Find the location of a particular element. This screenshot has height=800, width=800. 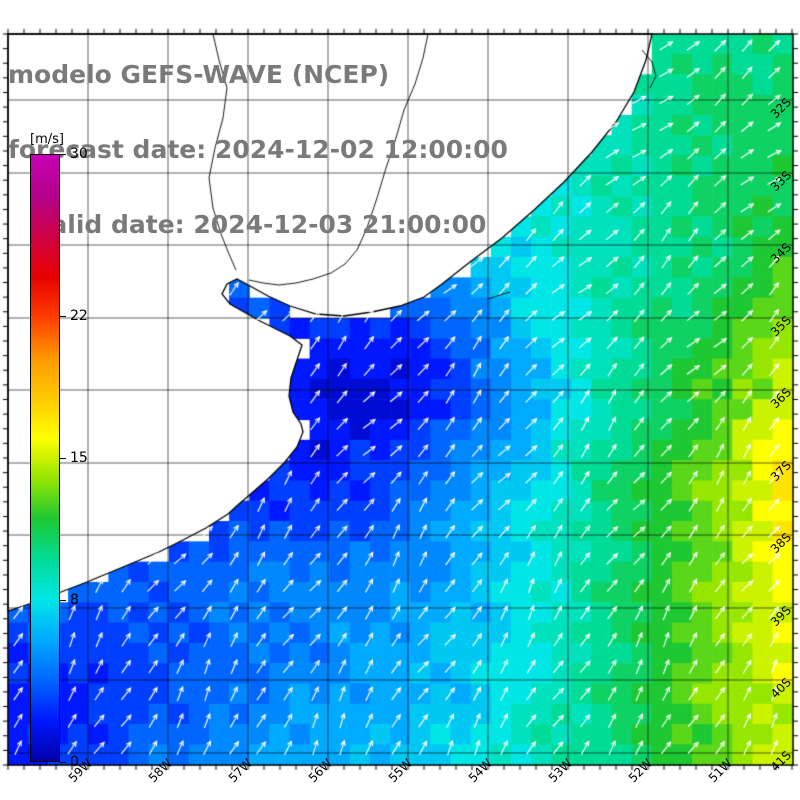

forecast-date: forecast date: 2024-12-02 12:00:00 is located at coordinates (258, 149).